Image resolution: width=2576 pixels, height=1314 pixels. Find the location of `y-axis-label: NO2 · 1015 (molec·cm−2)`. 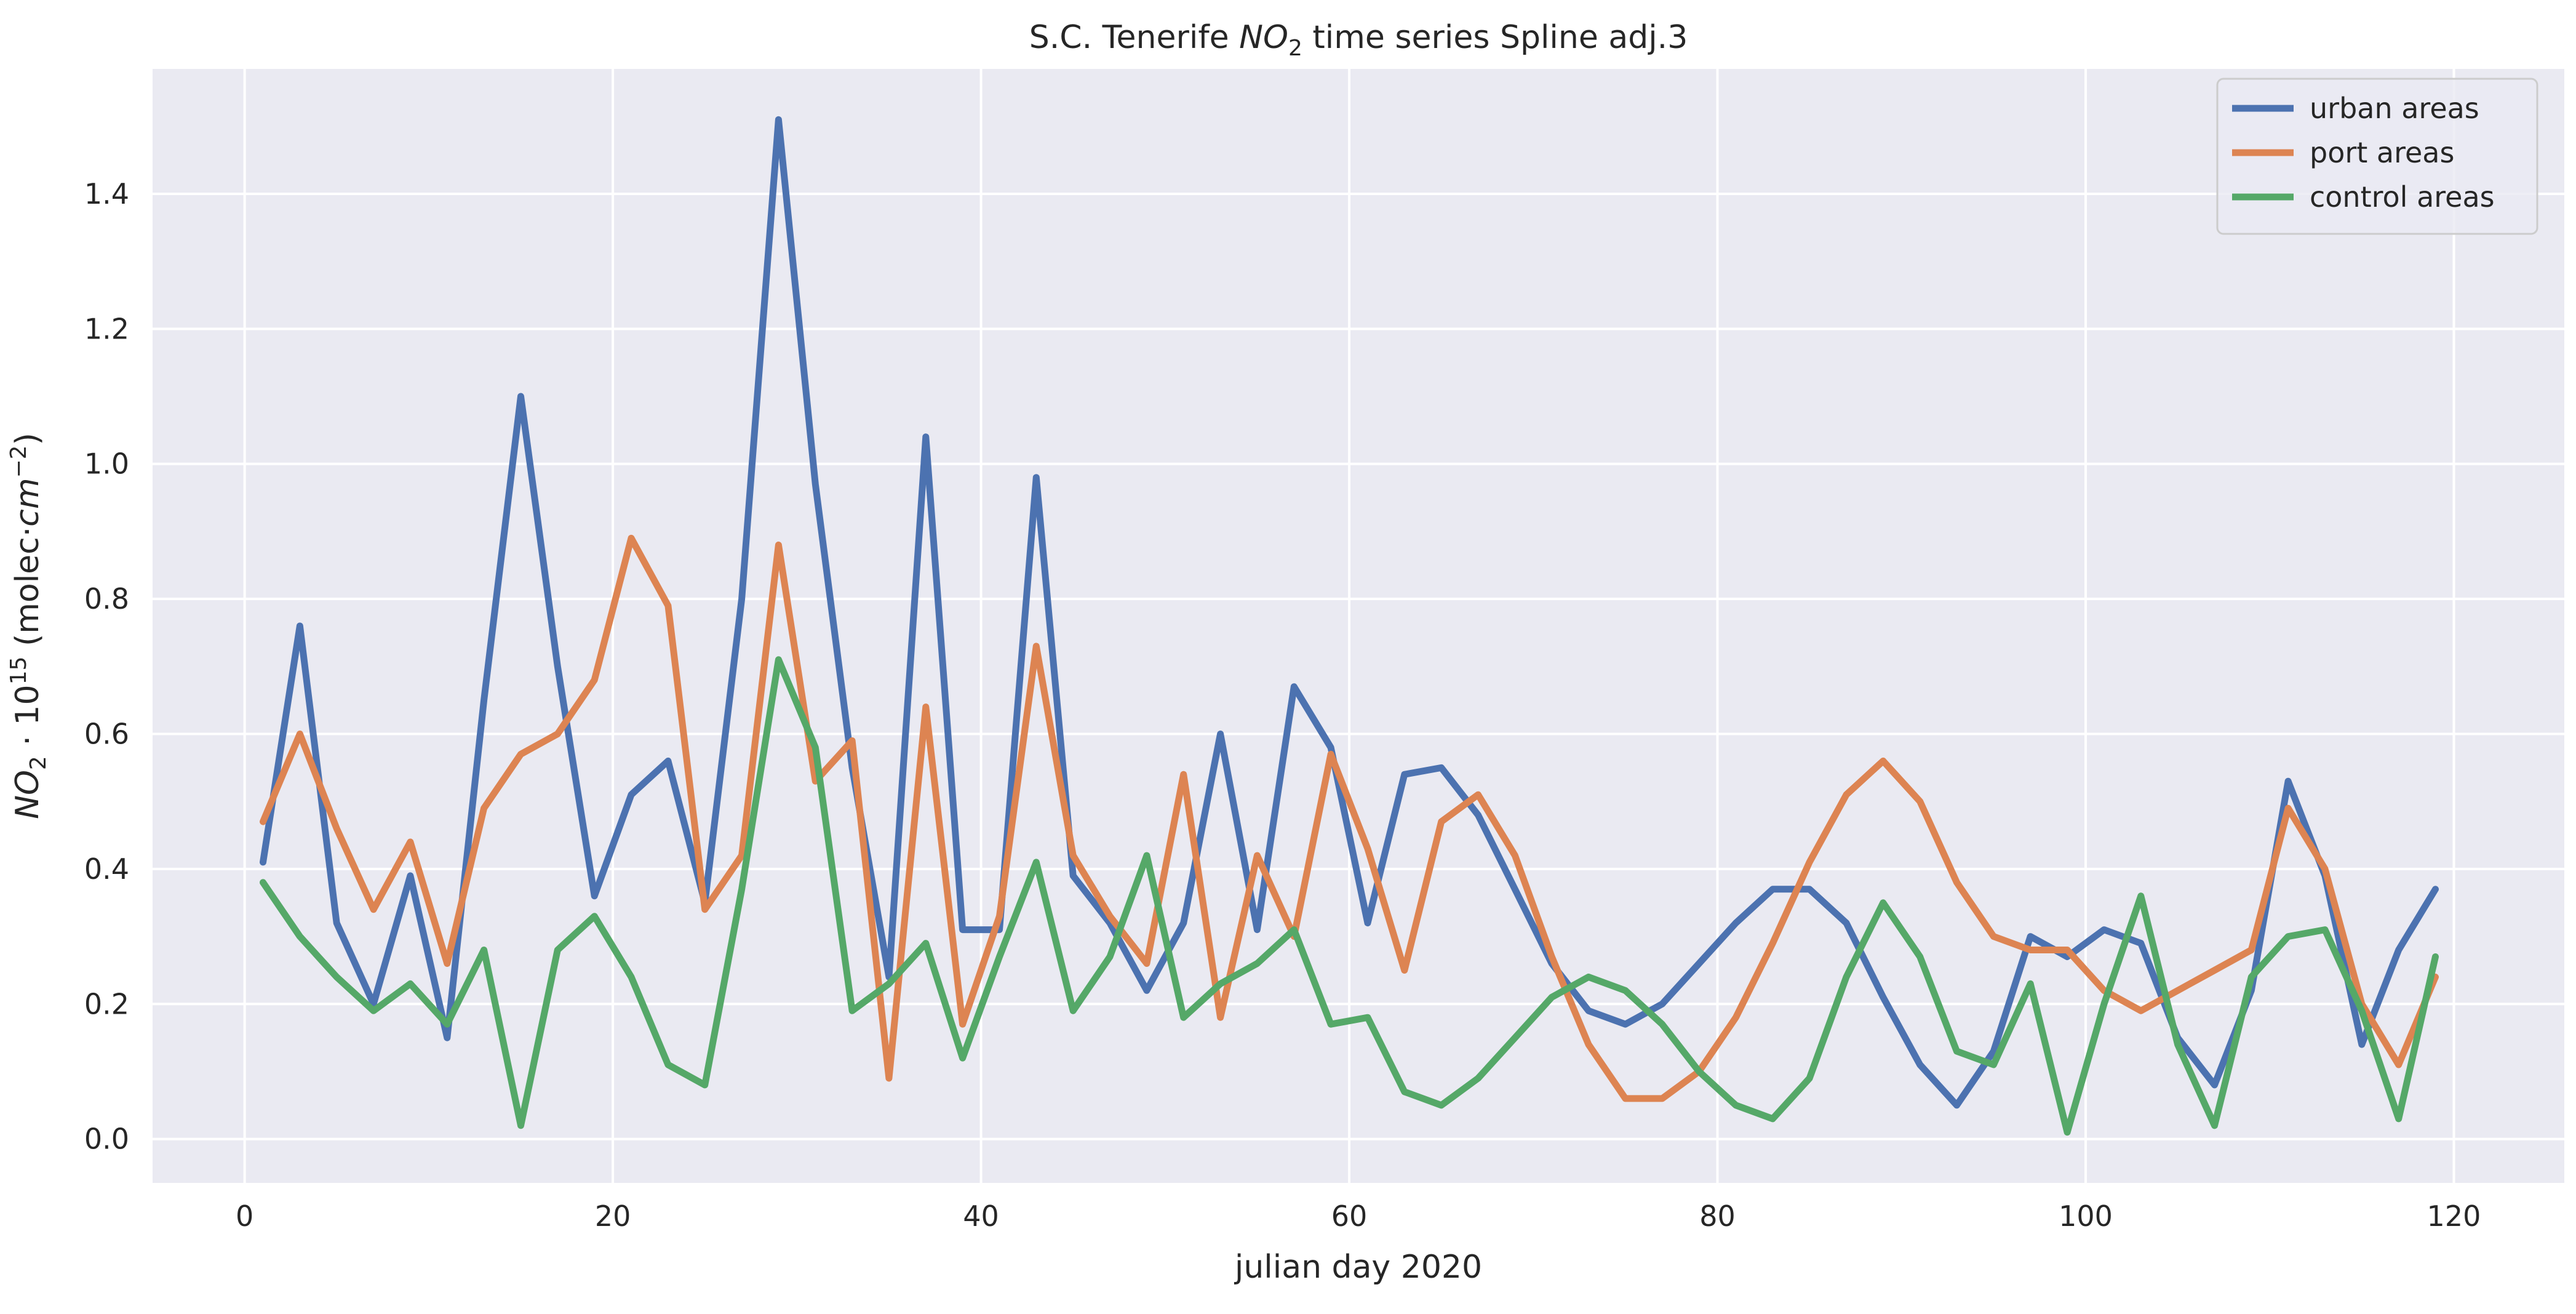

y-axis-label: NO2 · 1015 (molec·cm−2) is located at coordinates (29, 626).